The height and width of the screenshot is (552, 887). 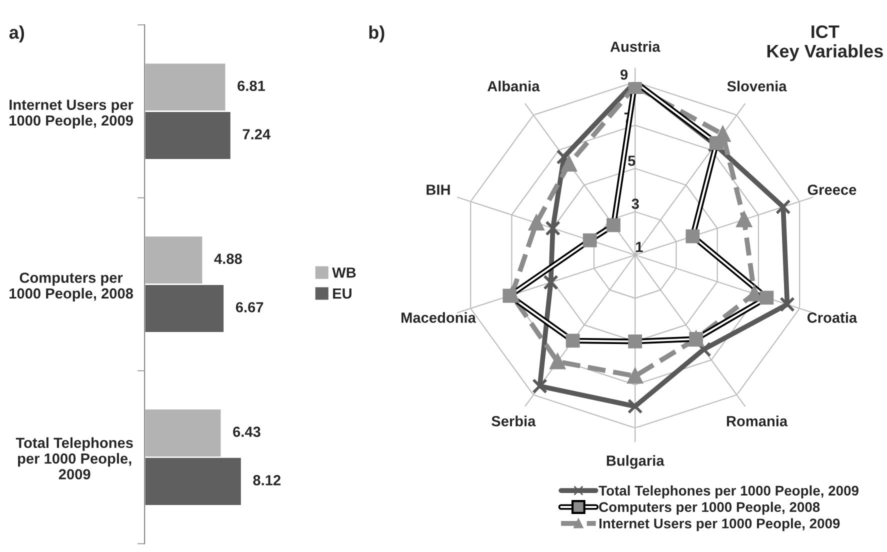 What do you see at coordinates (256, 134) in the screenshot?
I see `data-label: 7.24` at bounding box center [256, 134].